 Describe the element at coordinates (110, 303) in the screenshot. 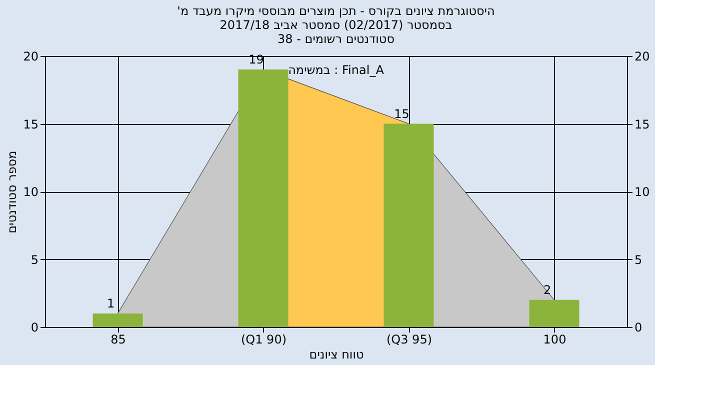

I see `data-label: 1` at that location.